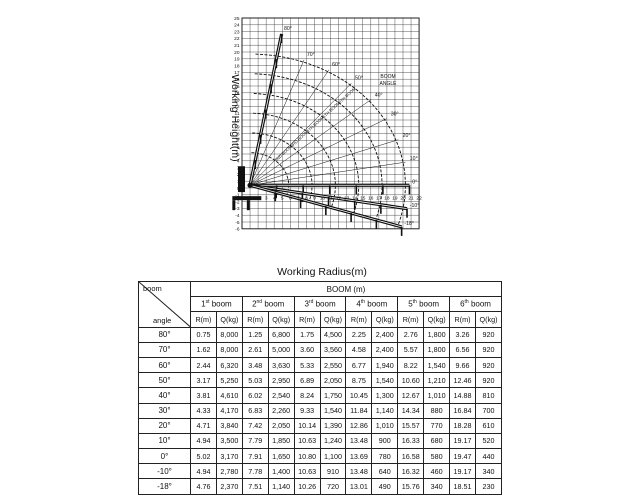  I want to click on x-tick-label: 16, so click(371, 198).